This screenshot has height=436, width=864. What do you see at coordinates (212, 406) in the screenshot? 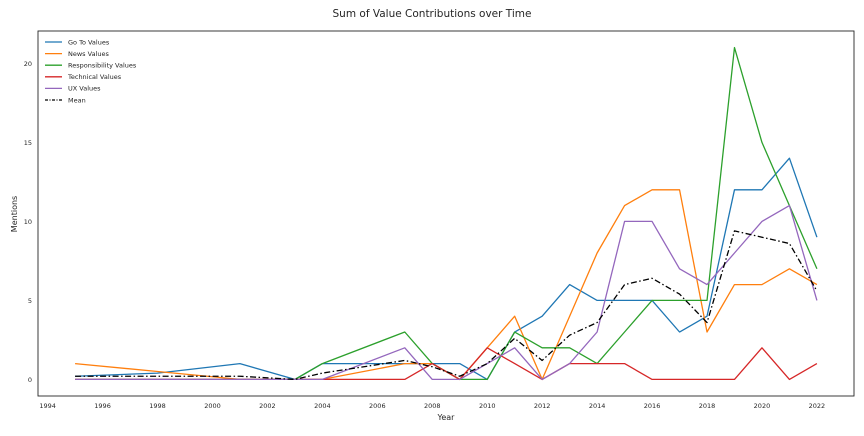
I see `x-tick-label: 2000` at bounding box center [212, 406].